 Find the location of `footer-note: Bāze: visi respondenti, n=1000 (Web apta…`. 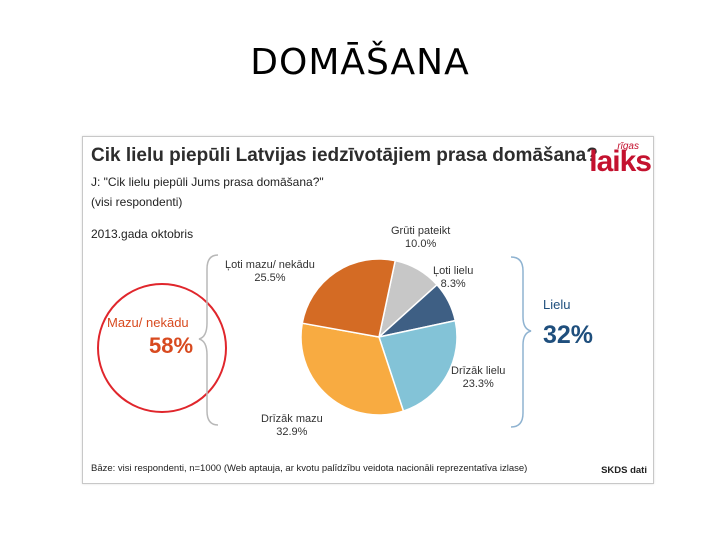

footer-note: Bāze: visi respondenti, n=1000 (Web apta… is located at coordinates (309, 468).